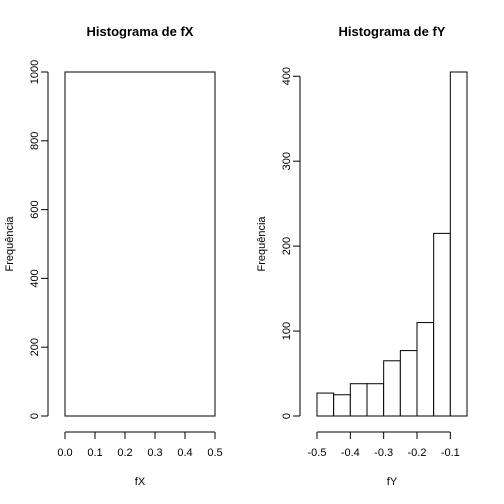 The width and height of the screenshot is (504, 504). Describe the element at coordinates (383, 453) in the screenshot. I see `x-tick-label: -0.3` at that location.